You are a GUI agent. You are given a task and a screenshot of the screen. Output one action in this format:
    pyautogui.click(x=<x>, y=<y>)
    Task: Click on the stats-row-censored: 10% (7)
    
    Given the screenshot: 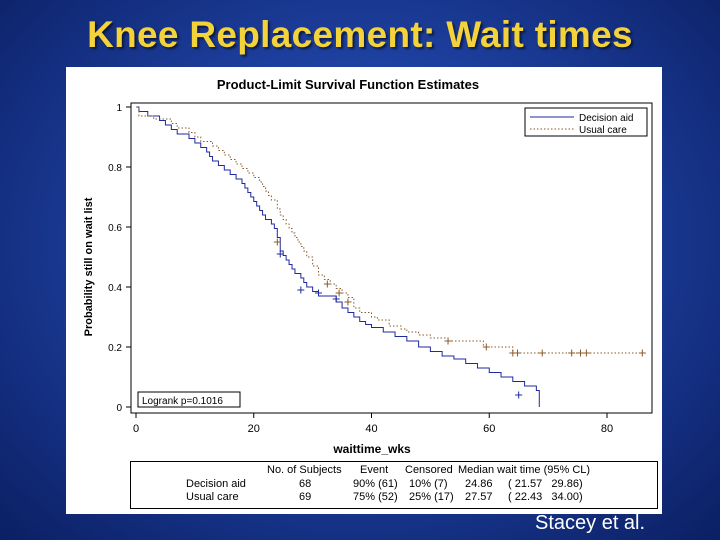 What is the action you would take?
    pyautogui.click(x=428, y=484)
    